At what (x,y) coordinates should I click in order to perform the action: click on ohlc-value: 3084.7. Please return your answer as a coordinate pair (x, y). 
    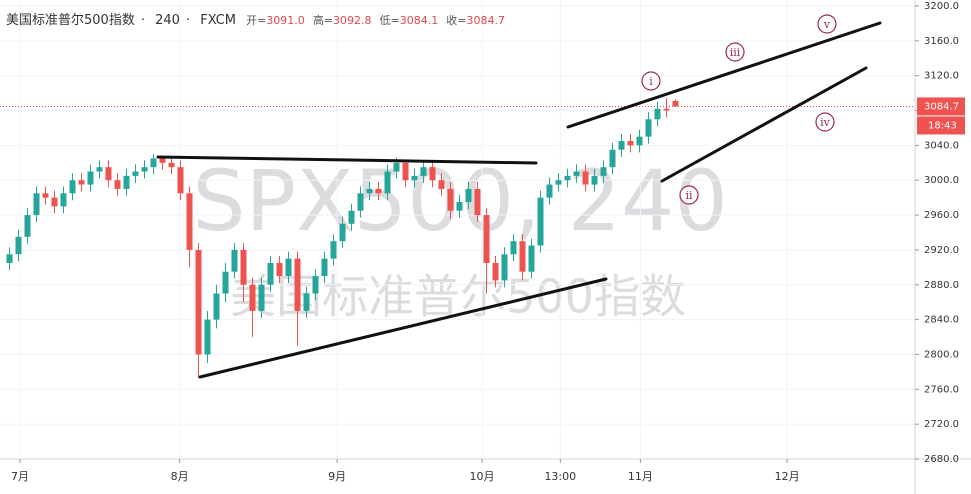
    Looking at the image, I should click on (485, 20).